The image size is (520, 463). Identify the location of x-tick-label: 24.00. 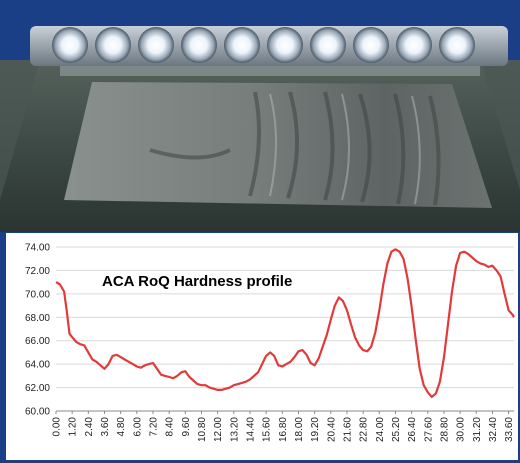
(380, 429).